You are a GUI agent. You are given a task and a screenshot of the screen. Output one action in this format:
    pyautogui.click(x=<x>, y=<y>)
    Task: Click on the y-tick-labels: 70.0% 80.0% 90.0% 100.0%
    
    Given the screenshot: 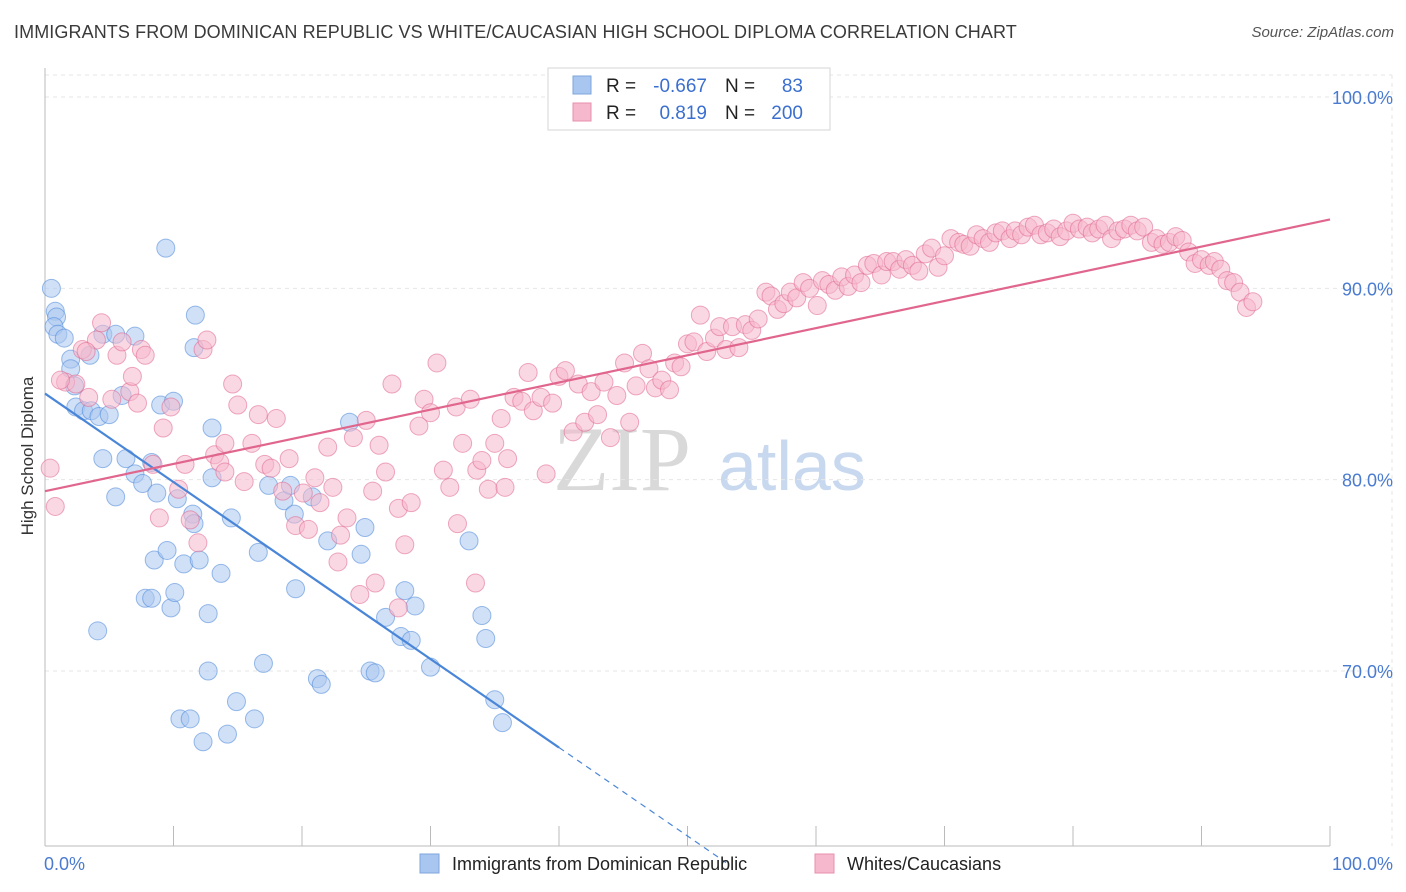 What is the action you would take?
    pyautogui.click(x=1362, y=385)
    